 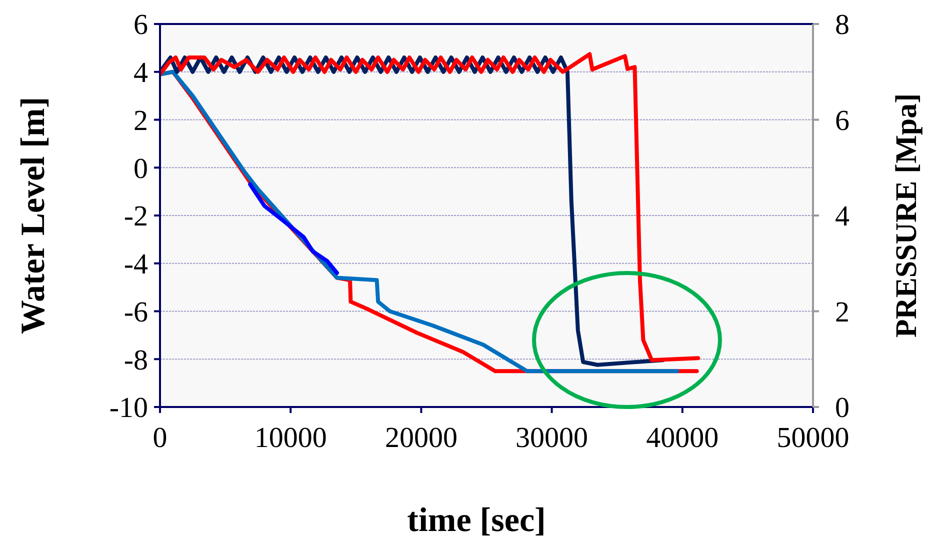 I want to click on y-tick-label: -6, so click(x=136, y=312).